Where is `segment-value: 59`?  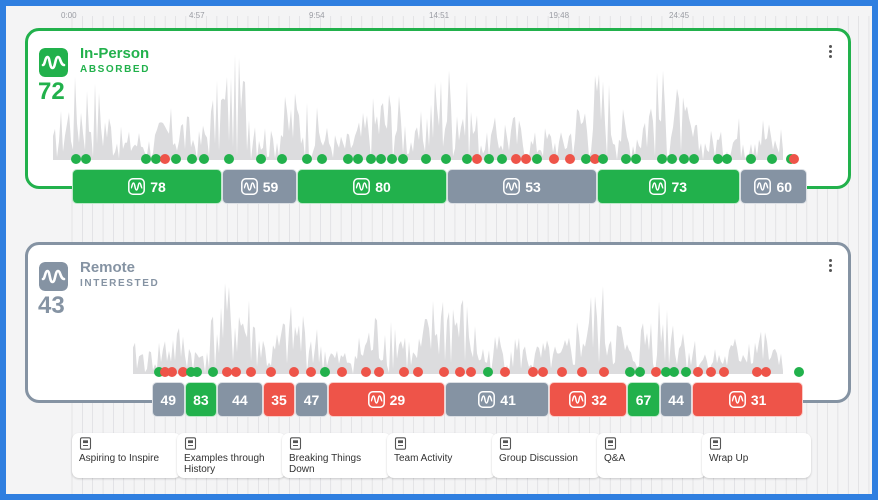
segment-value: 59 is located at coordinates (270, 186).